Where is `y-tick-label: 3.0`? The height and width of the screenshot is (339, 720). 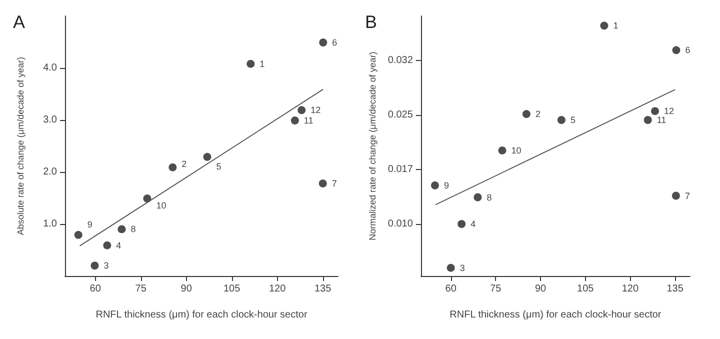 y-tick-label: 3.0 is located at coordinates (50, 120).